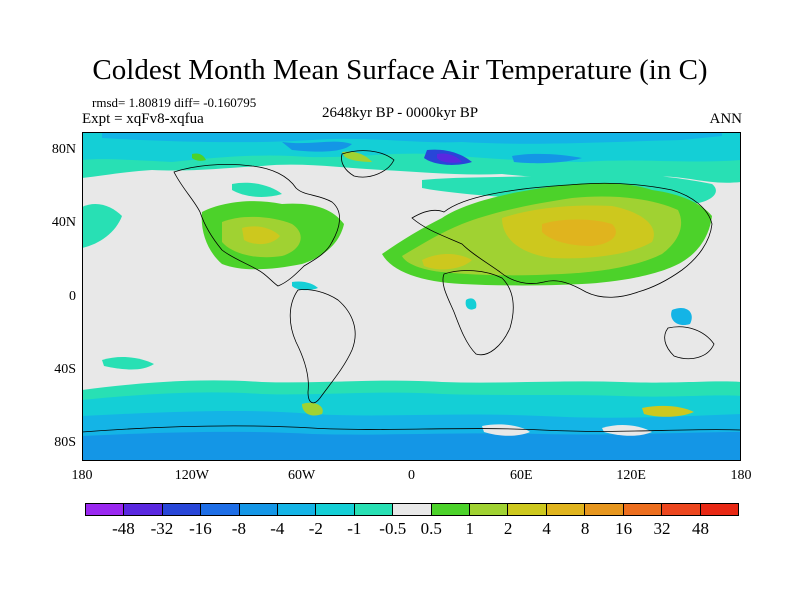 Image resolution: width=800 pixels, height=600 pixels. Describe the element at coordinates (272, 235) in the screenshot. I see `north-america-anomaly` at that location.